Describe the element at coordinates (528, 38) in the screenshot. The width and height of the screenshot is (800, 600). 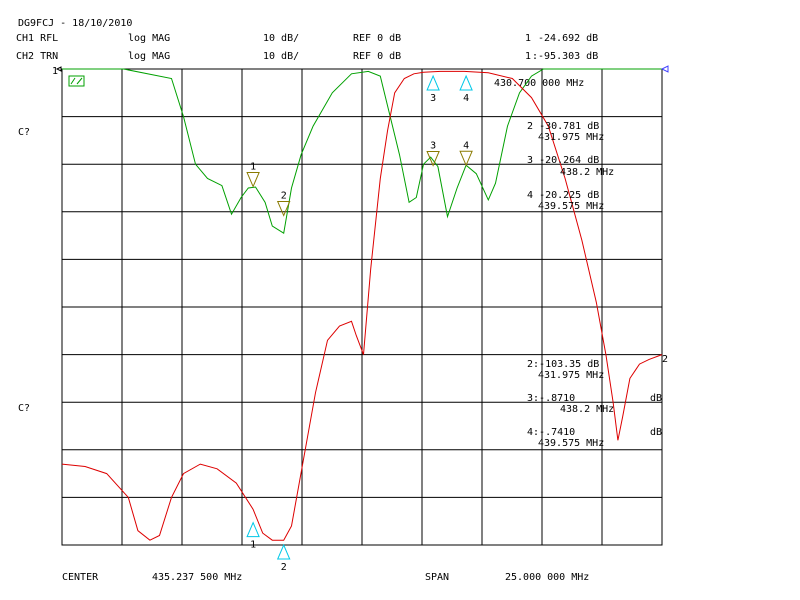
I see `m1-number-label: 1` at that location.